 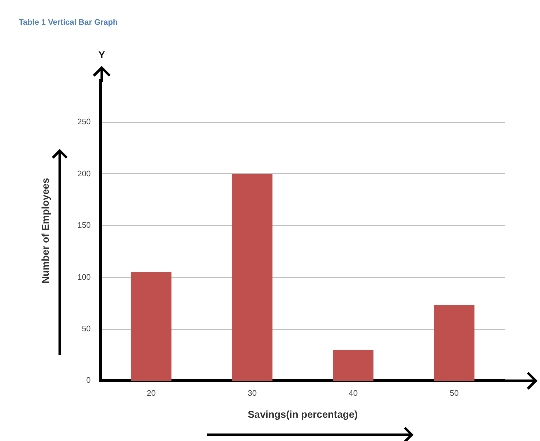 What do you see at coordinates (87, 329) in the screenshot?
I see `y-tick-label: 50` at bounding box center [87, 329].